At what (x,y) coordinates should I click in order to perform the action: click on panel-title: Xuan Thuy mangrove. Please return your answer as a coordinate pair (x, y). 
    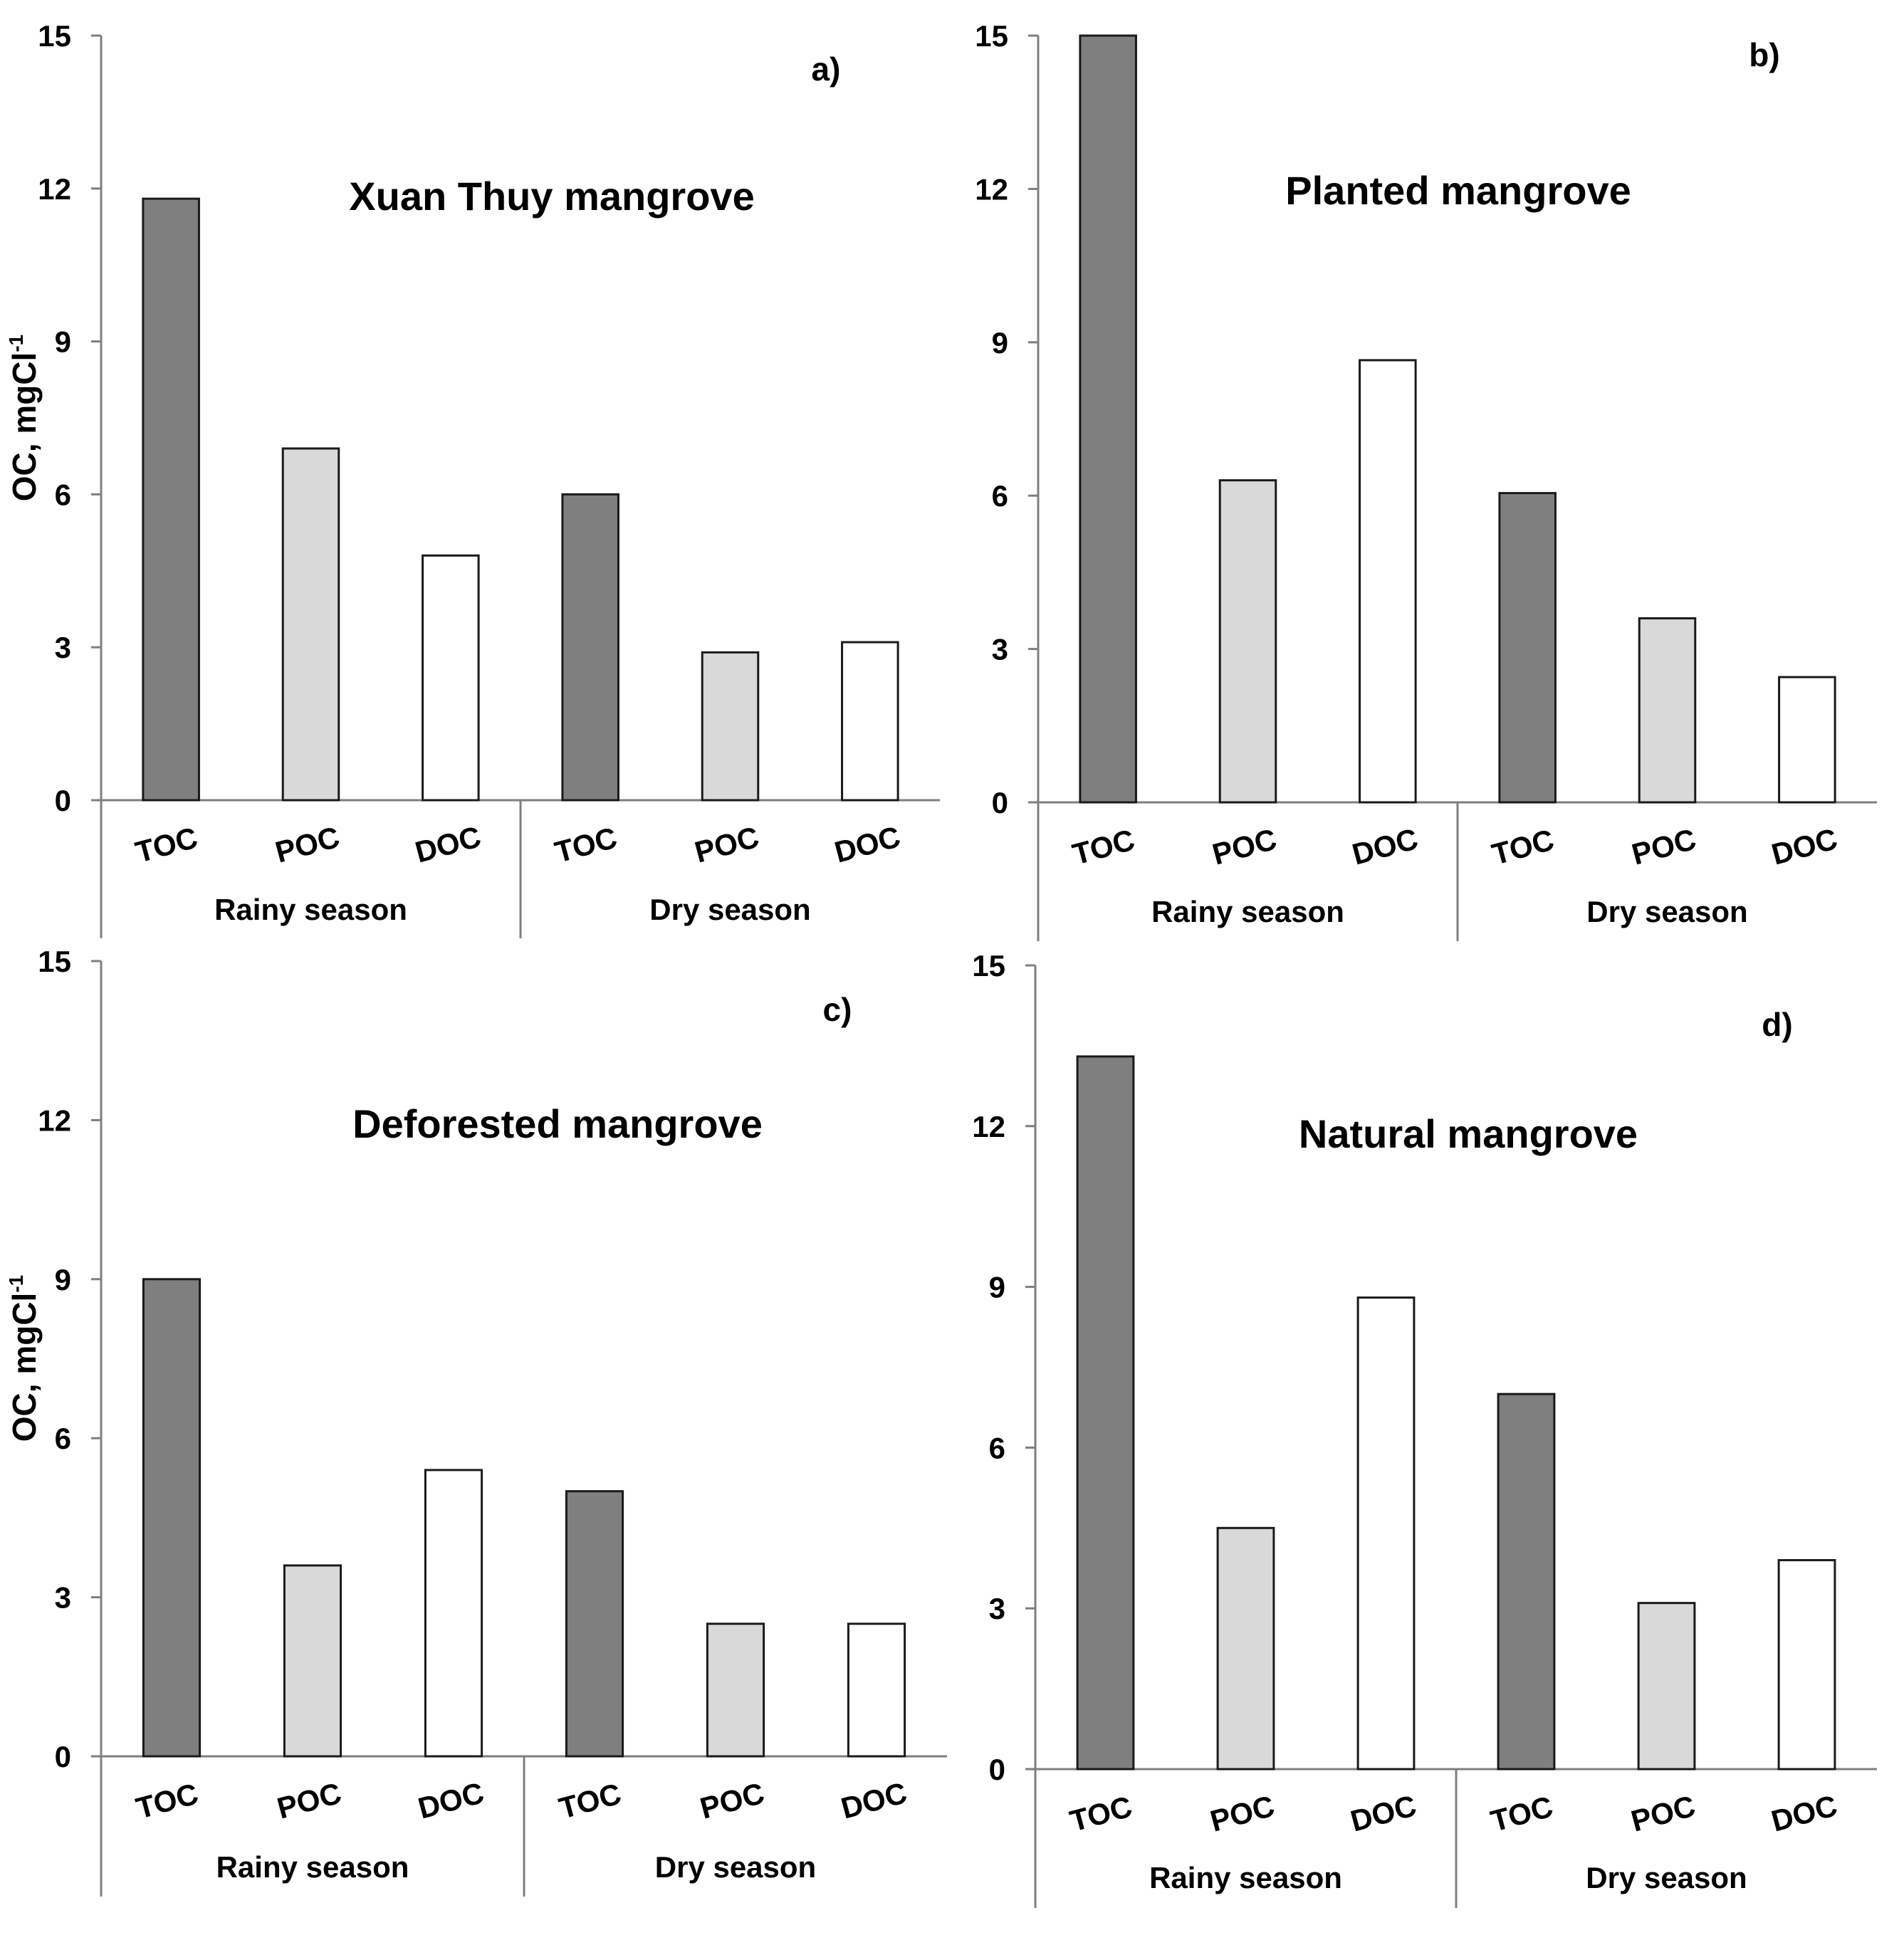
    Looking at the image, I should click on (551, 196).